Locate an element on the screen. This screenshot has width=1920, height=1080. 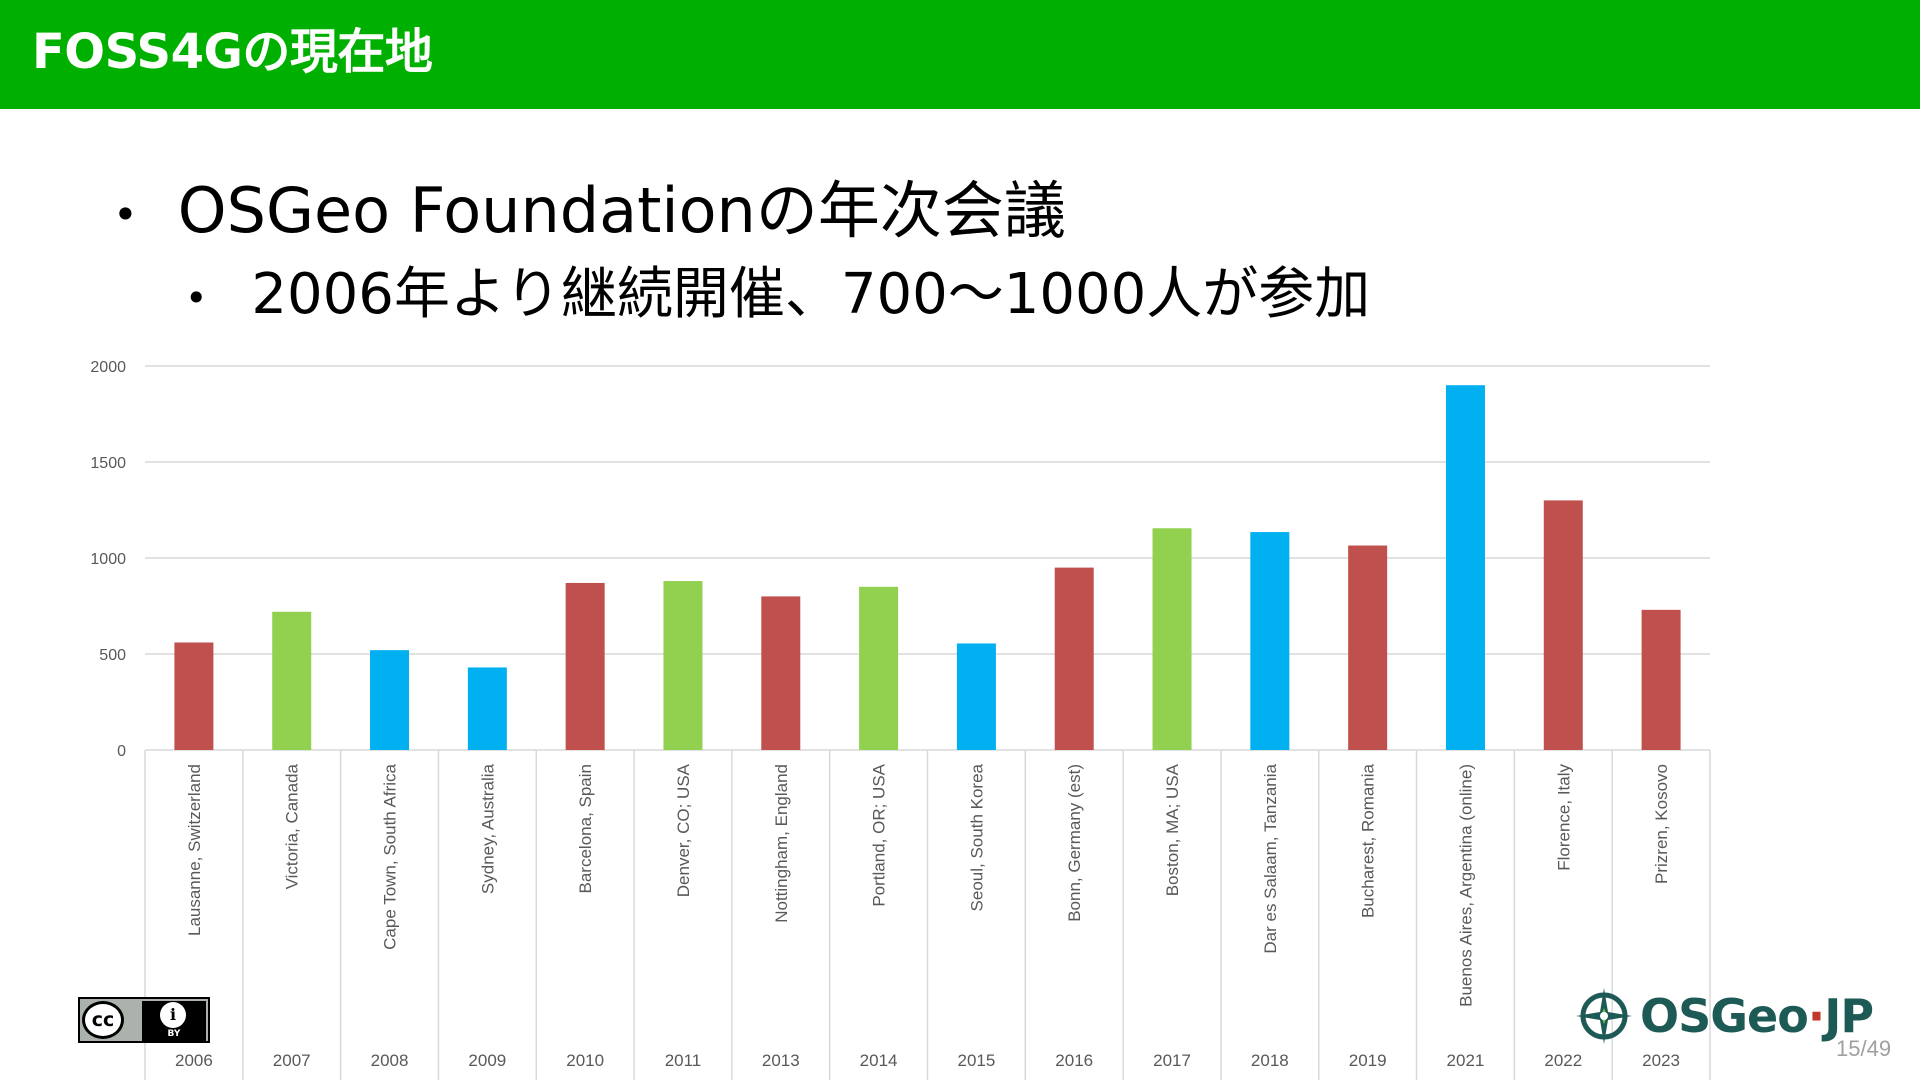
bullet-sub-text: 2006年より継続開催、700〜1000人が参加 is located at coordinates (811, 294).